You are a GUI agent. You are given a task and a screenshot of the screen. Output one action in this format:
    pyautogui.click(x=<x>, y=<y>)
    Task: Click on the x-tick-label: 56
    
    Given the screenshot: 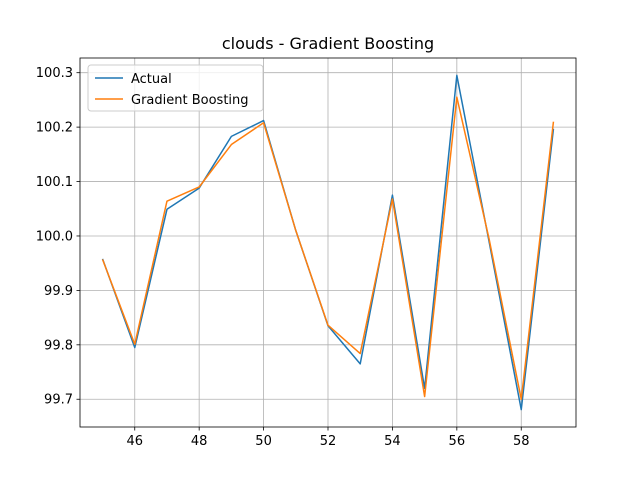 What is the action you would take?
    pyautogui.click(x=457, y=441)
    